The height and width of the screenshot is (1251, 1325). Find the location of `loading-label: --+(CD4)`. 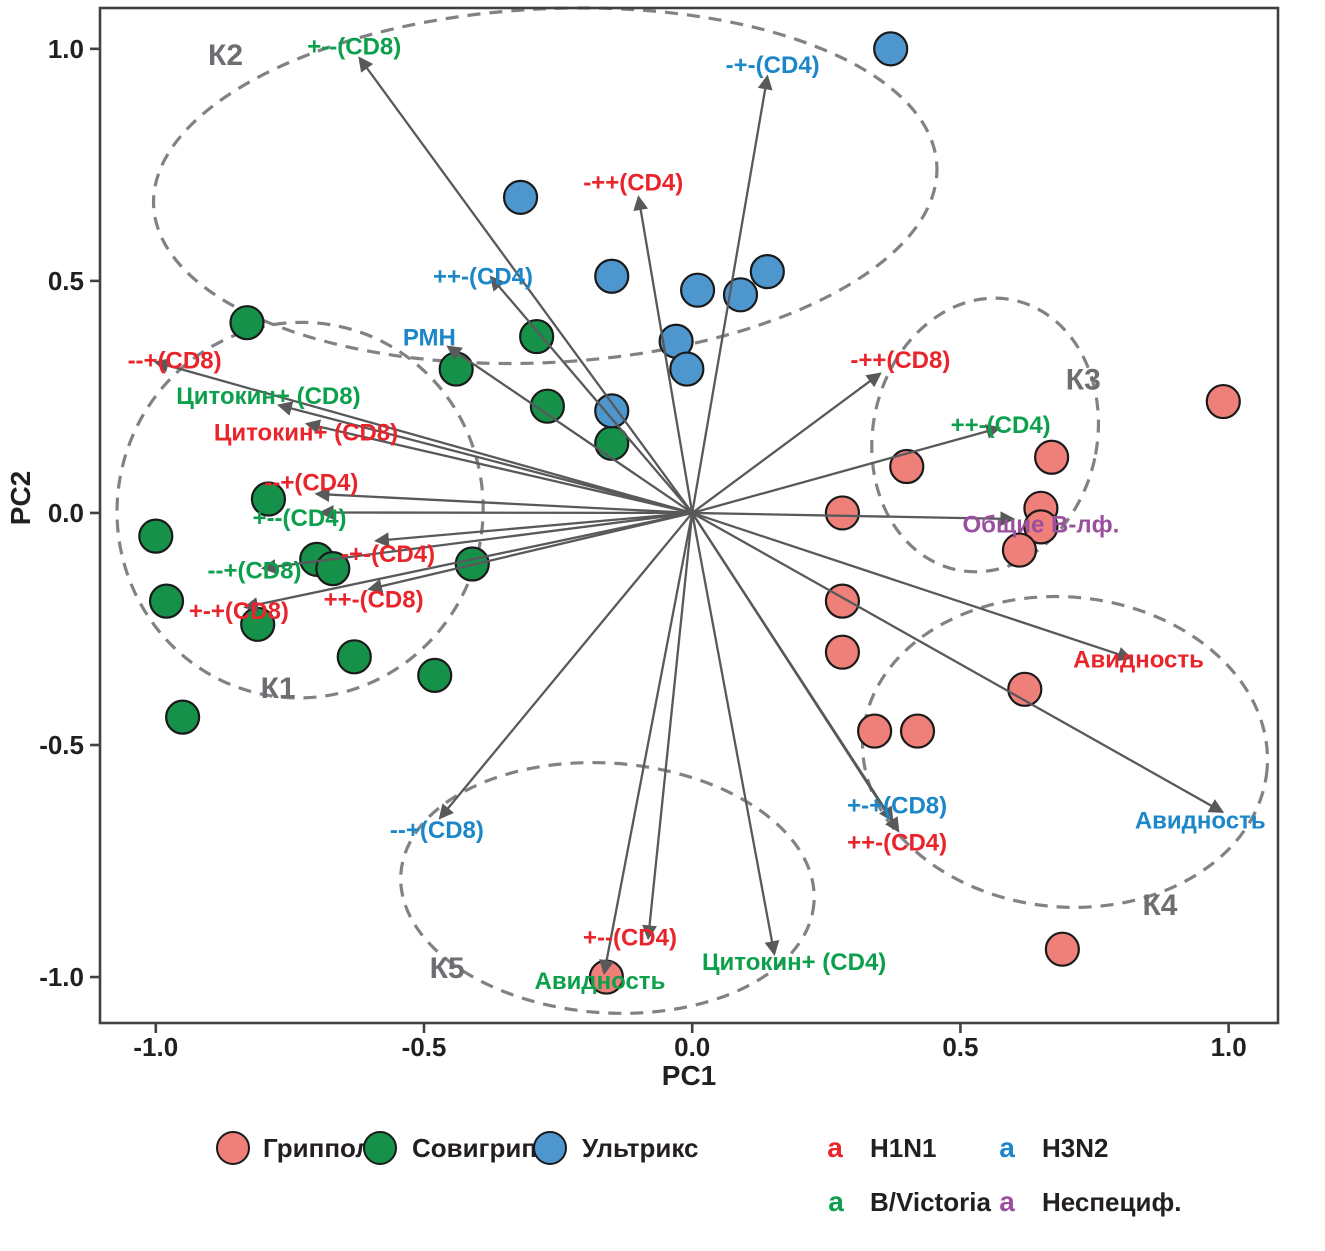

loading-label: --+(CD4) is located at coordinates (311, 482).